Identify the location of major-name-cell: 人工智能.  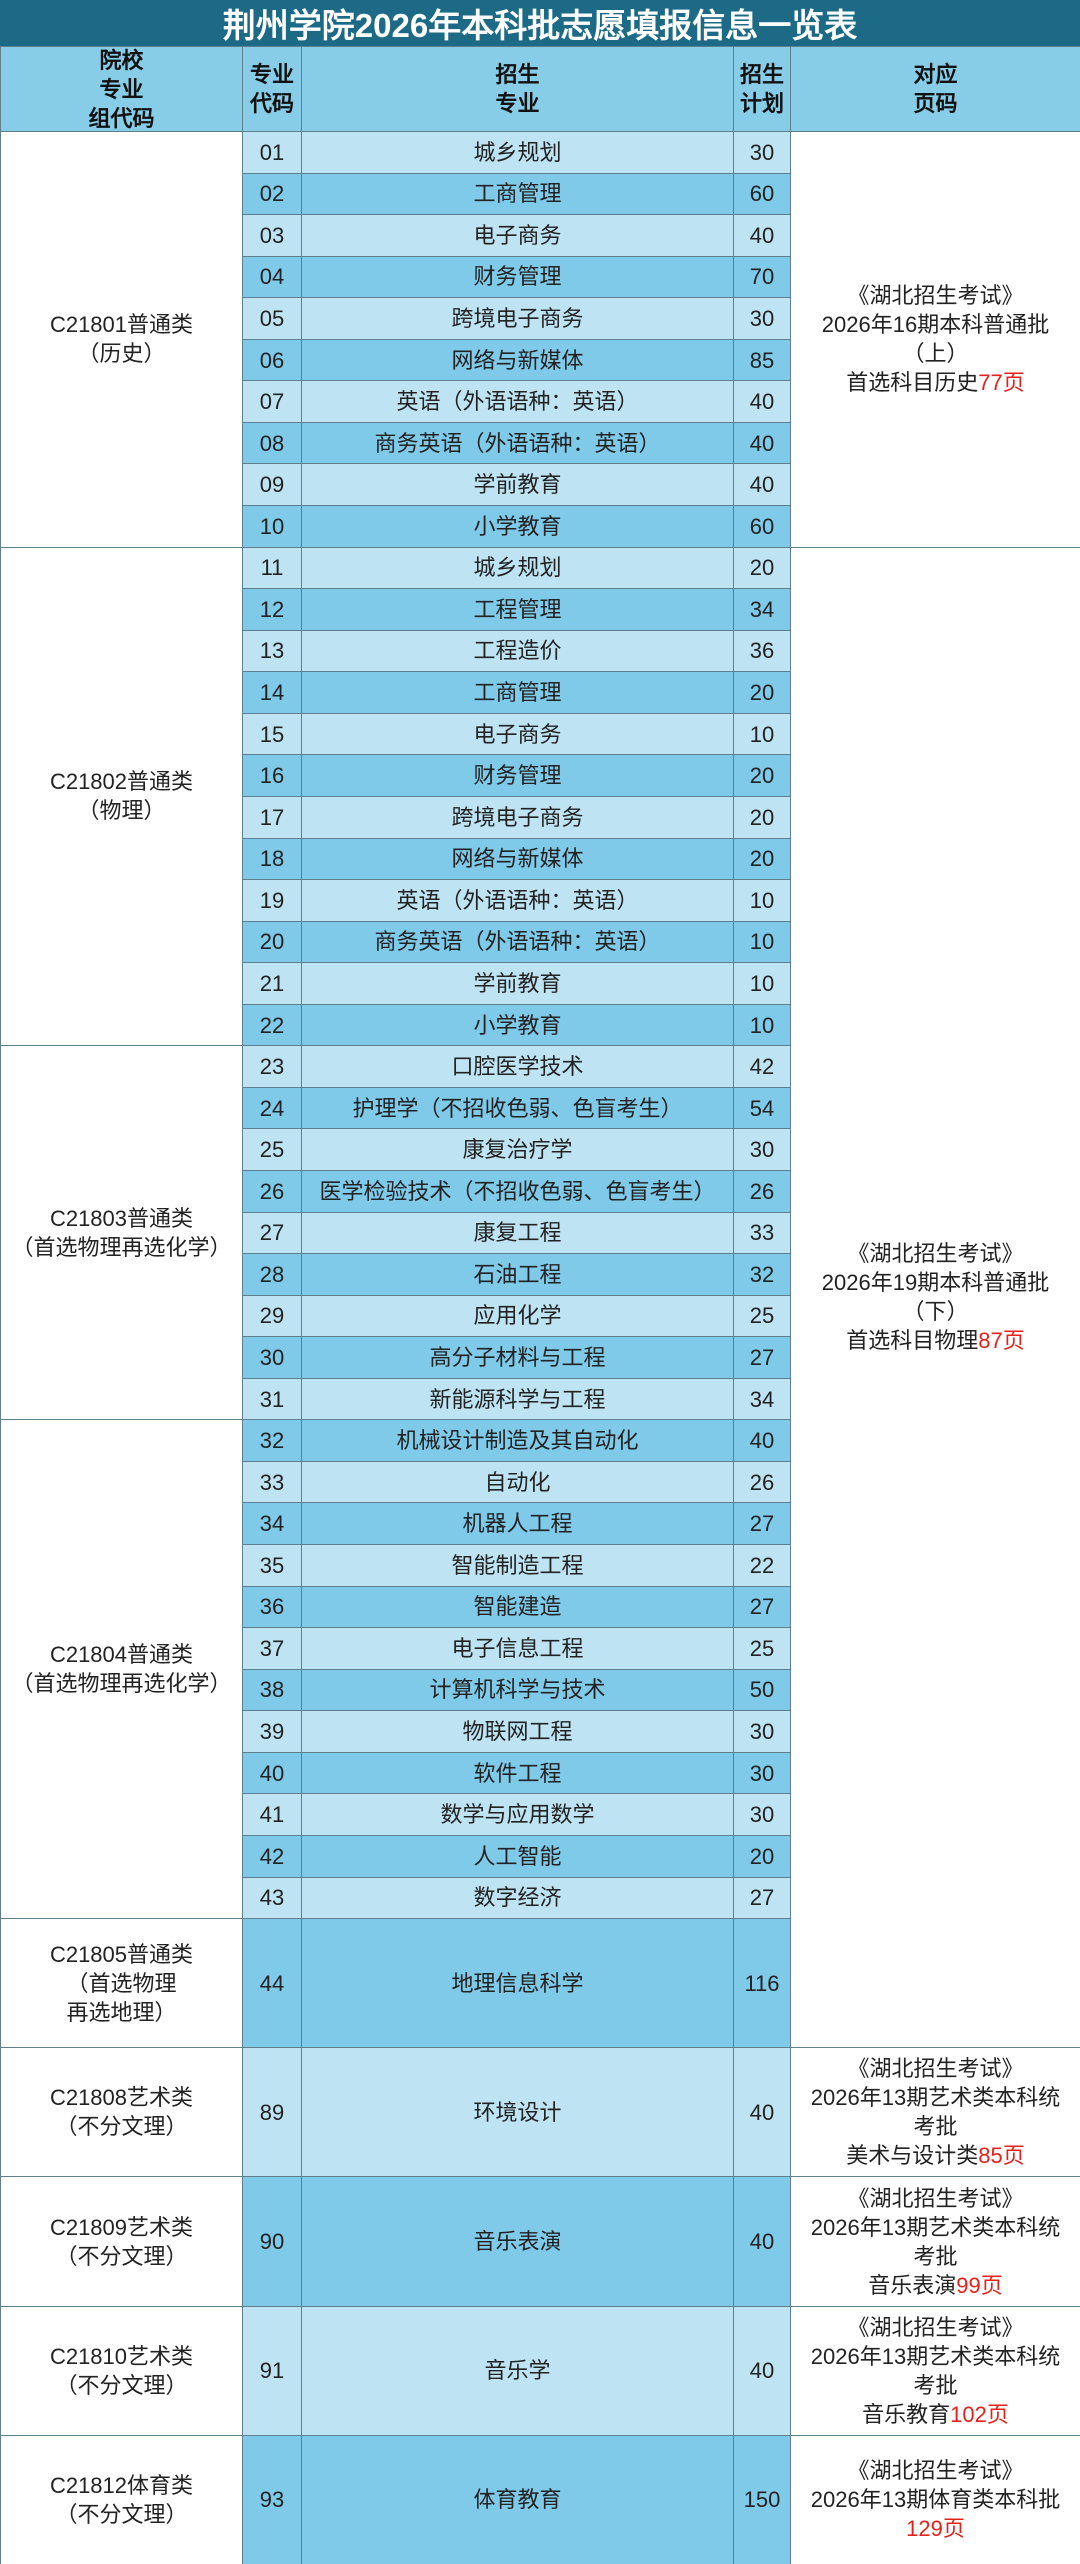
(517, 1856).